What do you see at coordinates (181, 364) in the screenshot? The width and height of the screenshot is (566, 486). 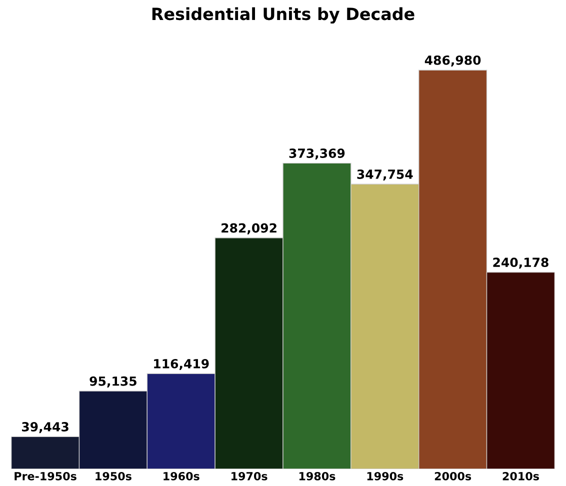 I see `data-label: 116,419` at bounding box center [181, 364].